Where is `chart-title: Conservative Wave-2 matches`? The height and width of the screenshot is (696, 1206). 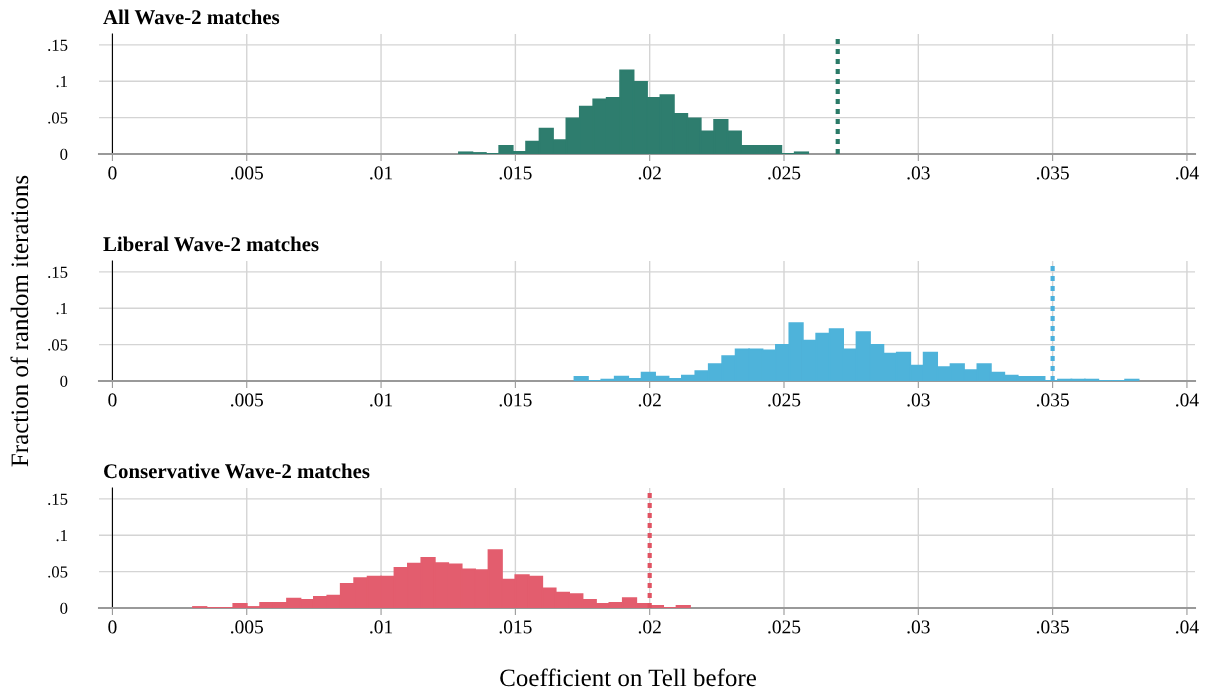 chart-title: Conservative Wave-2 matches is located at coordinates (237, 471).